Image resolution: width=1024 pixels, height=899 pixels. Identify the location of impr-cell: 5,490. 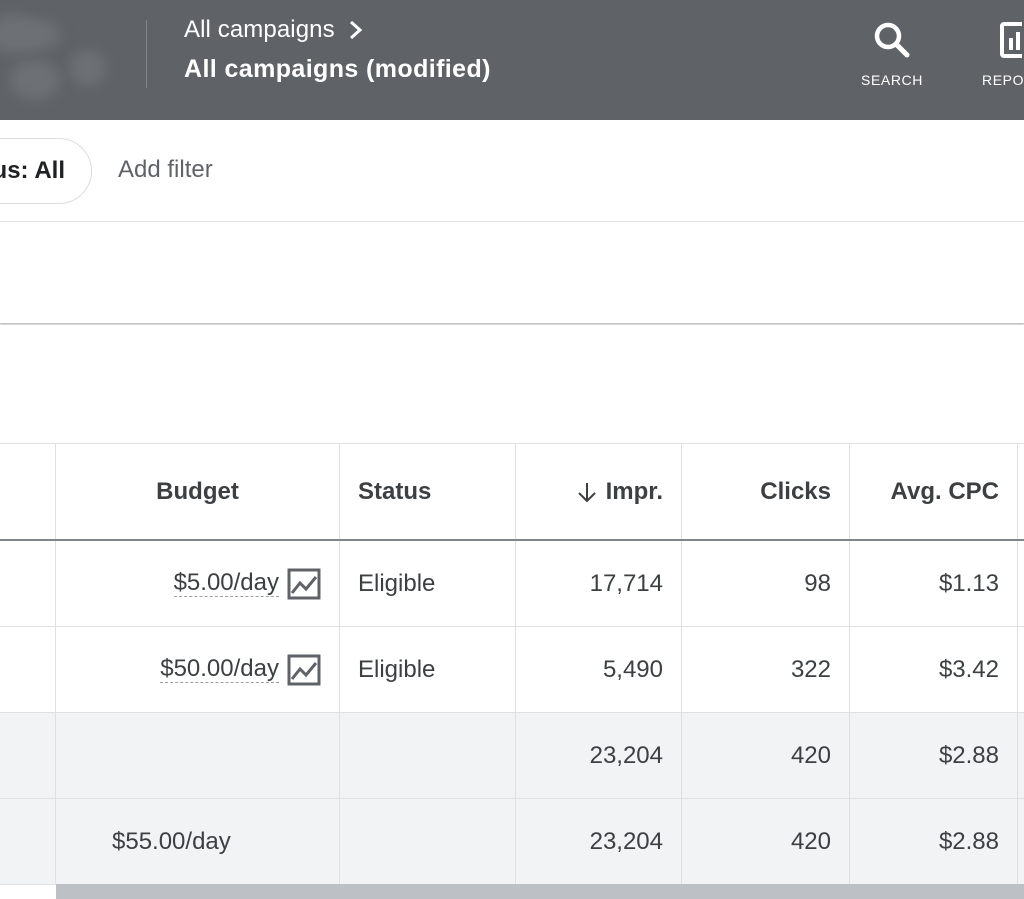
(599, 669).